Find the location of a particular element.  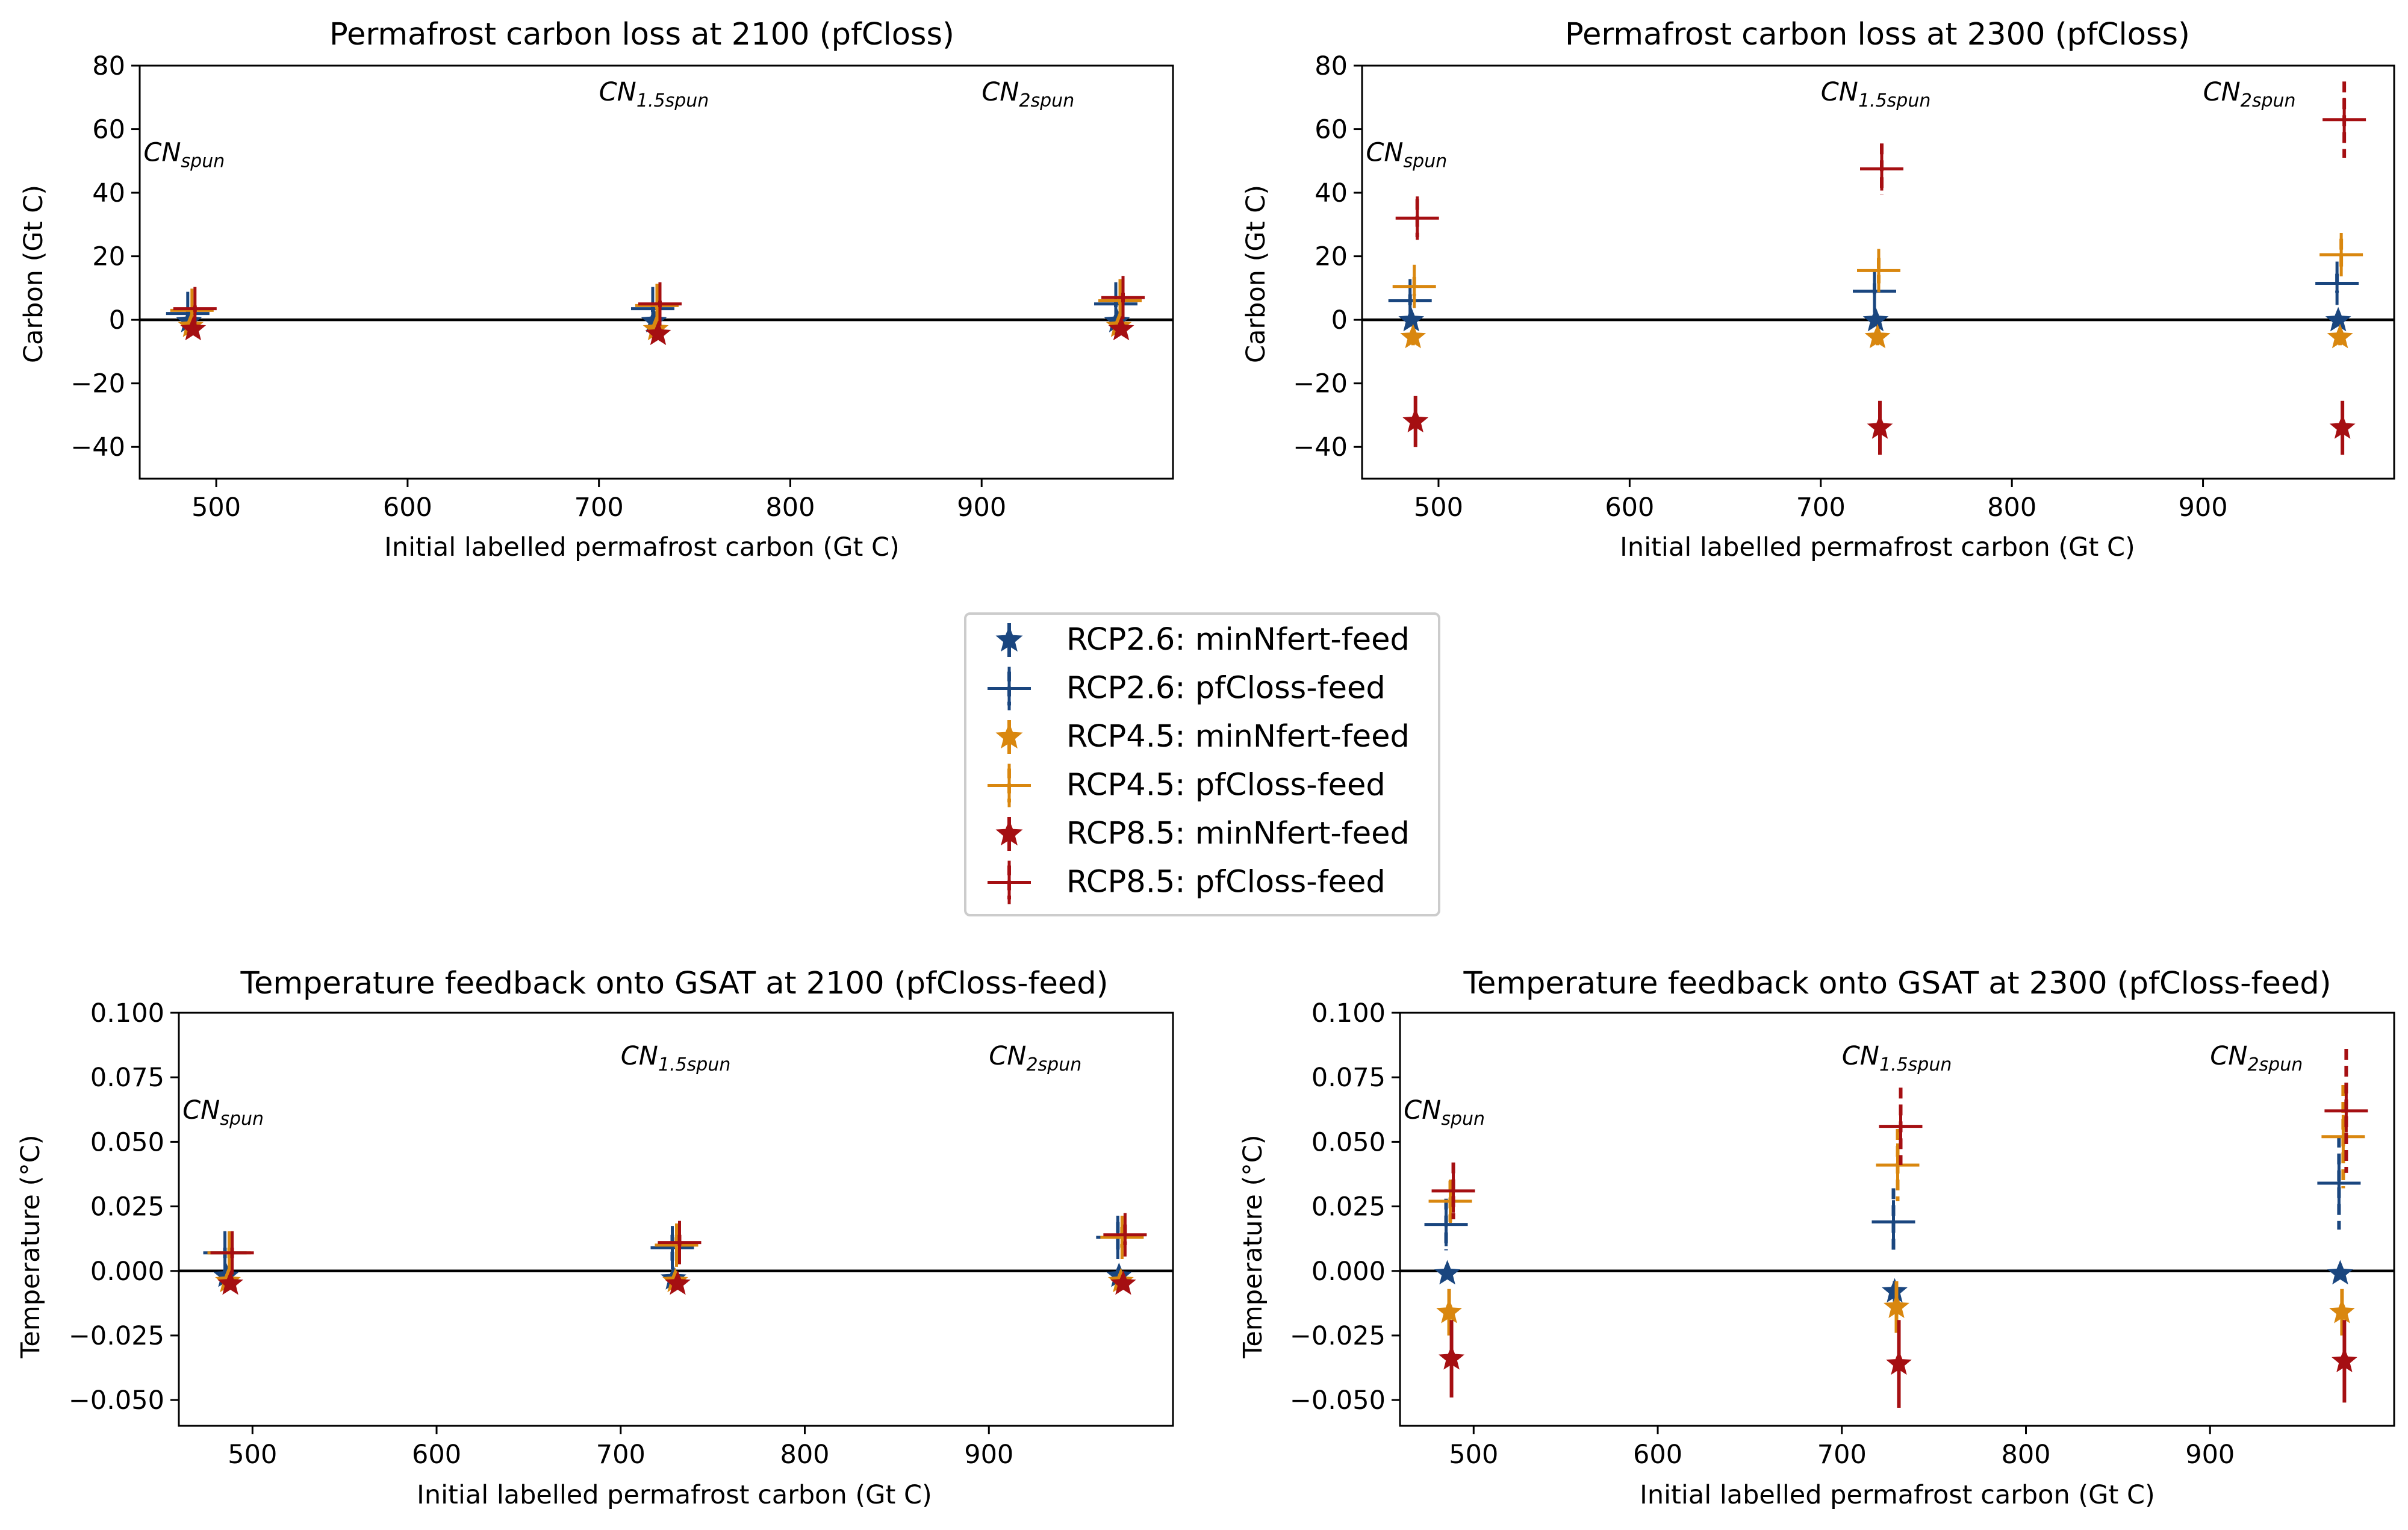

y-tick-label: 0.025 is located at coordinates (127, 1207).